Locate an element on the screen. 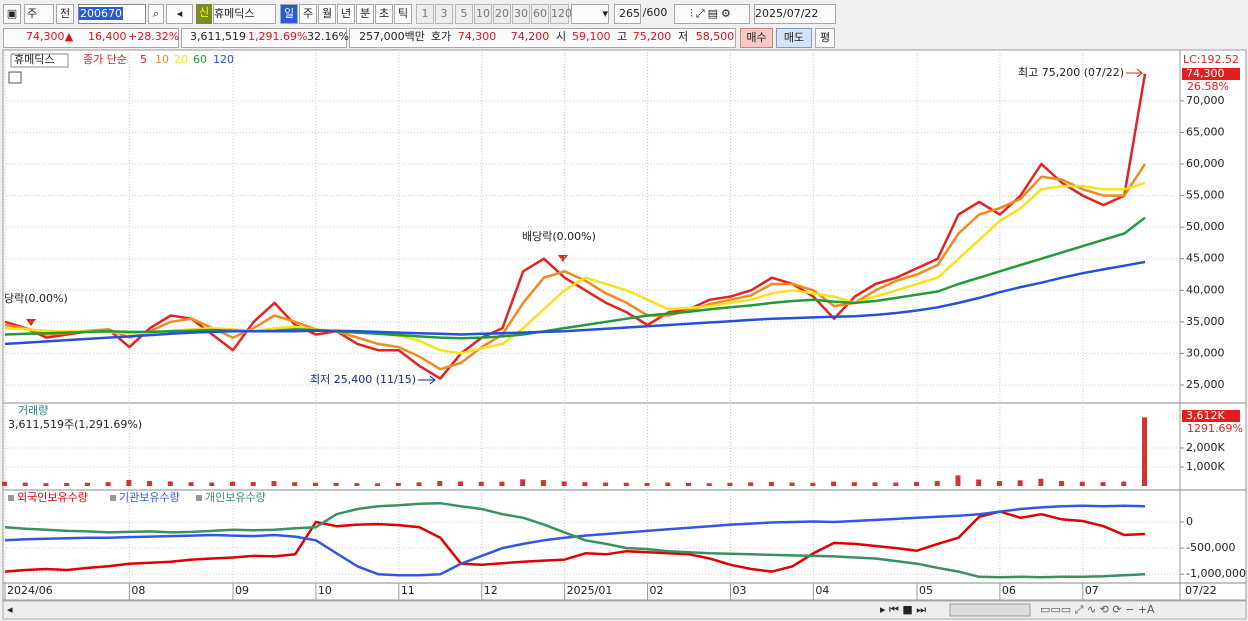  dropdown: ▾ is located at coordinates (590, 14).